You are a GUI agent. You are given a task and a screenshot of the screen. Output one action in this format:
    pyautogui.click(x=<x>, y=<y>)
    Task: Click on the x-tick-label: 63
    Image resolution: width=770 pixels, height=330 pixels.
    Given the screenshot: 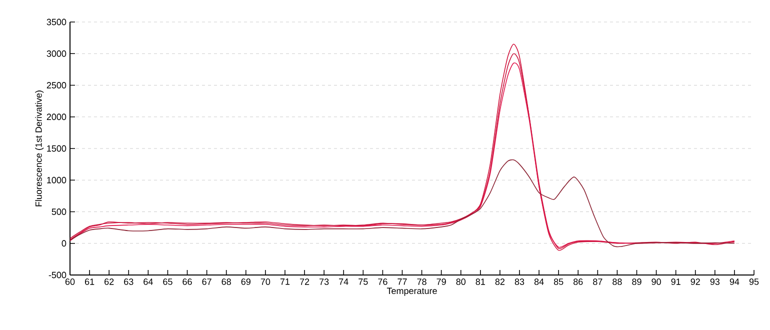 What is the action you would take?
    pyautogui.click(x=129, y=281)
    